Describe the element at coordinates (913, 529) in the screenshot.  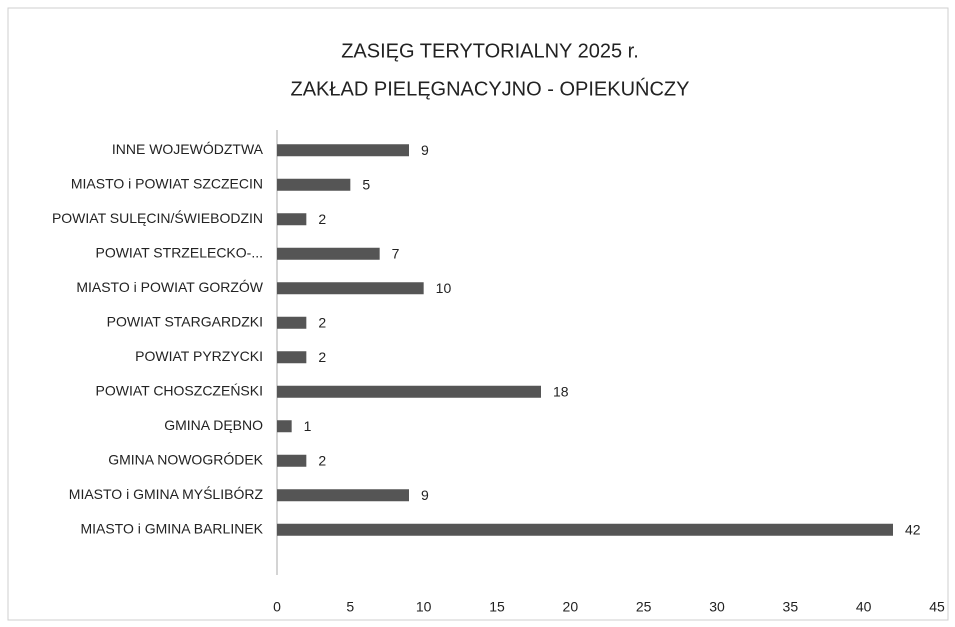
I see `data-label: 42` at that location.